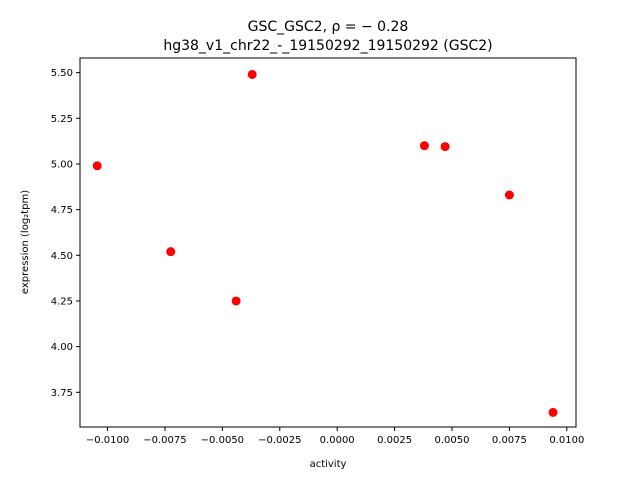  I want to click on y-axis-label: expression (log₂tpm), so click(25, 242).